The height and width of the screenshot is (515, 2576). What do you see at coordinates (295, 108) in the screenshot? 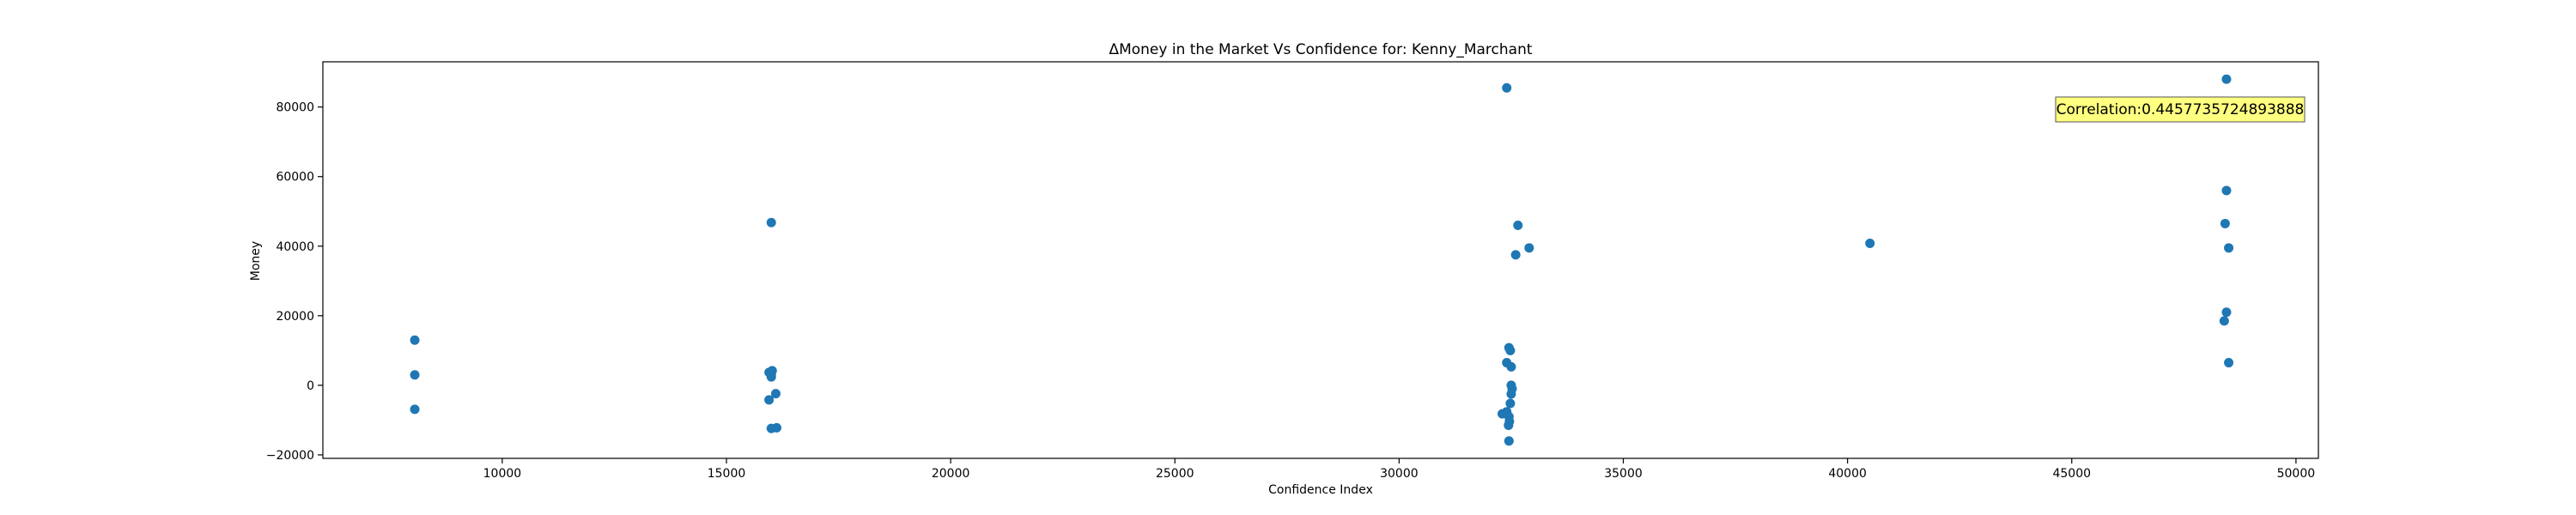
I see `y-tick-label: 80000` at bounding box center [295, 108].